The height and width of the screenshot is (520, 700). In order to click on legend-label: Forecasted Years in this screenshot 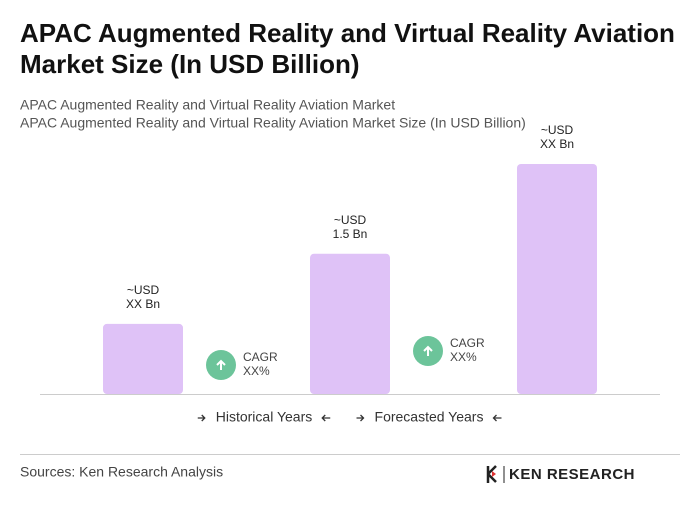, I will do `click(429, 417)`.